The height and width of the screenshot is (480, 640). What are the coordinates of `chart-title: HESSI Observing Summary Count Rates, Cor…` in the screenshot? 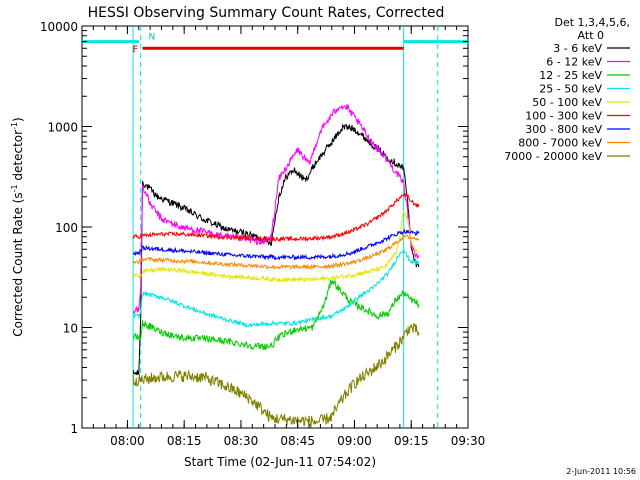 It's located at (266, 13).